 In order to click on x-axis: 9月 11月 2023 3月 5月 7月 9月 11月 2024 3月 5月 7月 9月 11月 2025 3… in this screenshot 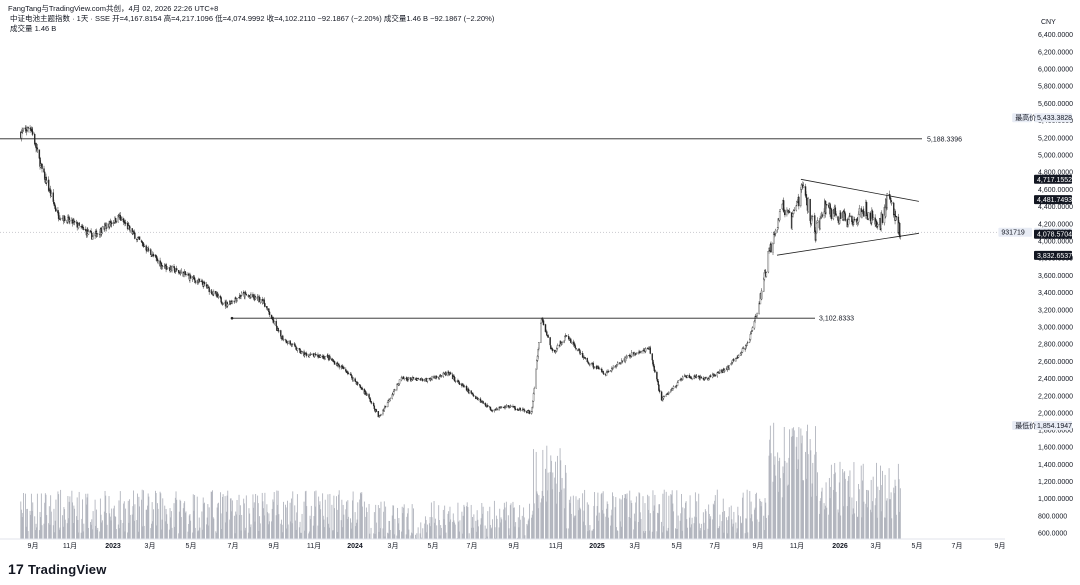, I will do `click(502, 544)`.